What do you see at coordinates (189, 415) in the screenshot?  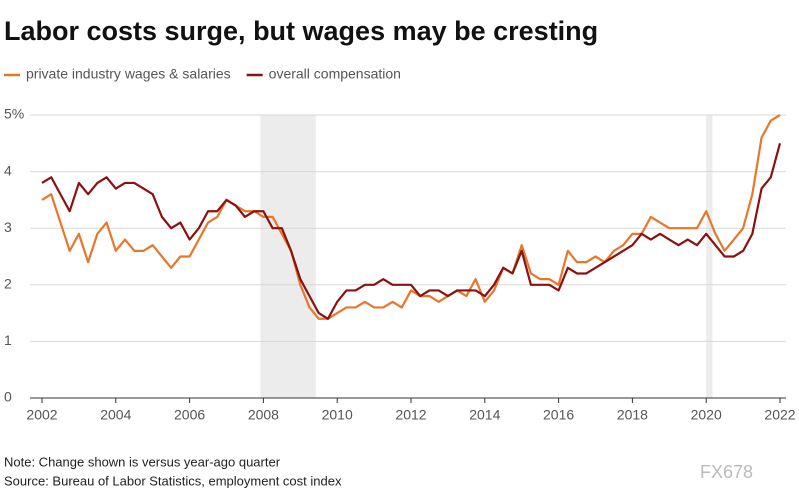 I see `x-tick-label: 2006` at bounding box center [189, 415].